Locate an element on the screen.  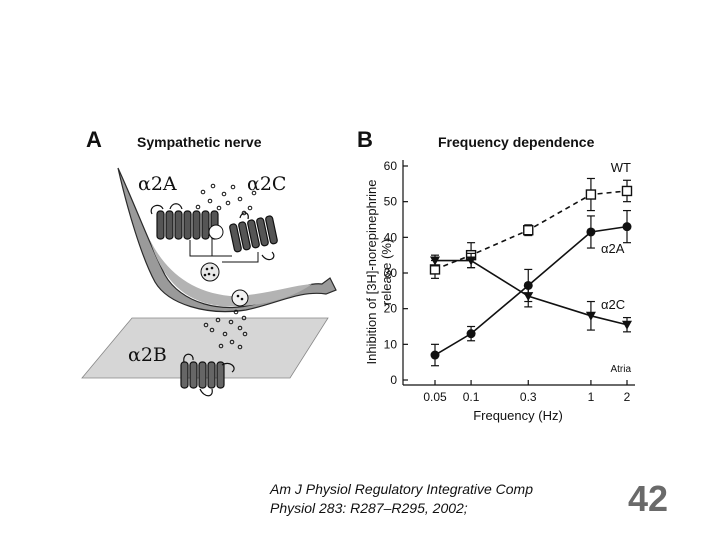
x-tick-label: 2 is located at coordinates (627, 397).